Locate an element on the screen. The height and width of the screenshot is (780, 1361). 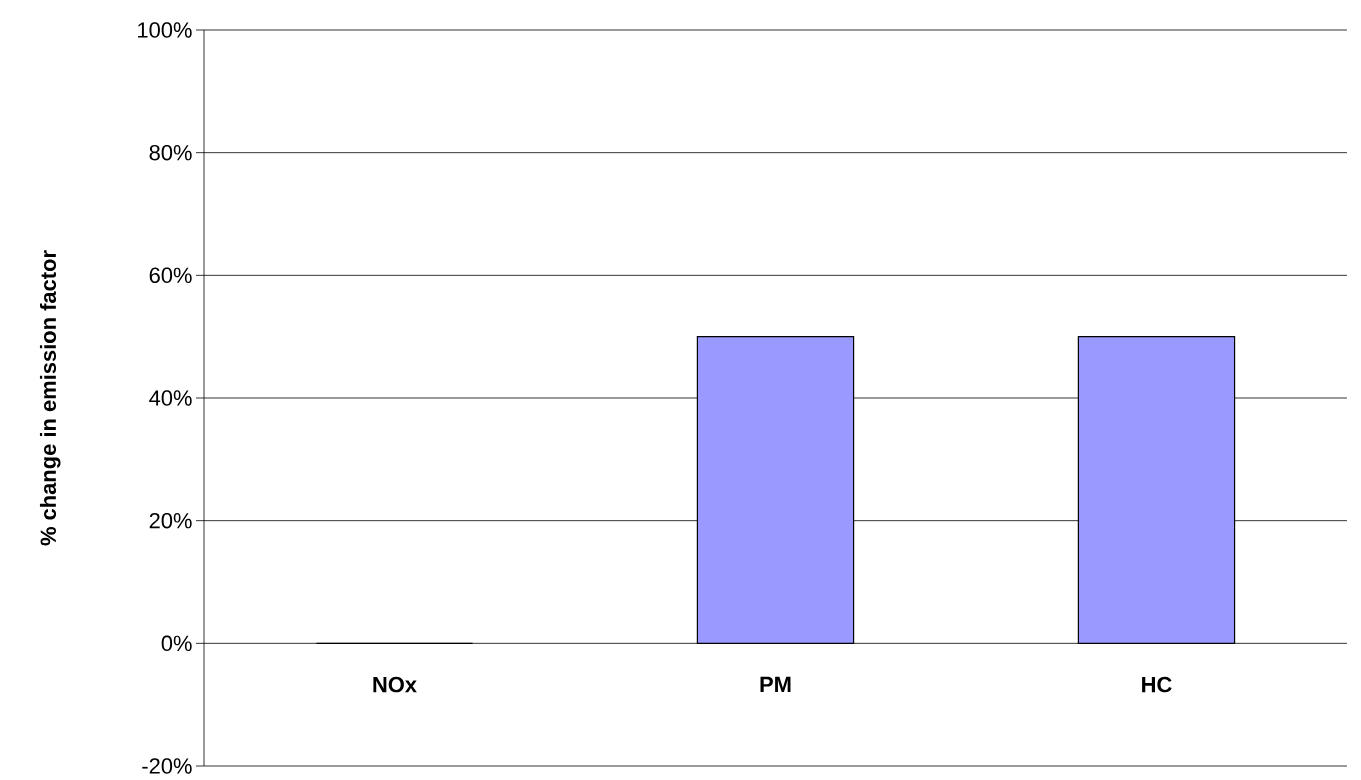
x-tick-label: NOx is located at coordinates (395, 684).